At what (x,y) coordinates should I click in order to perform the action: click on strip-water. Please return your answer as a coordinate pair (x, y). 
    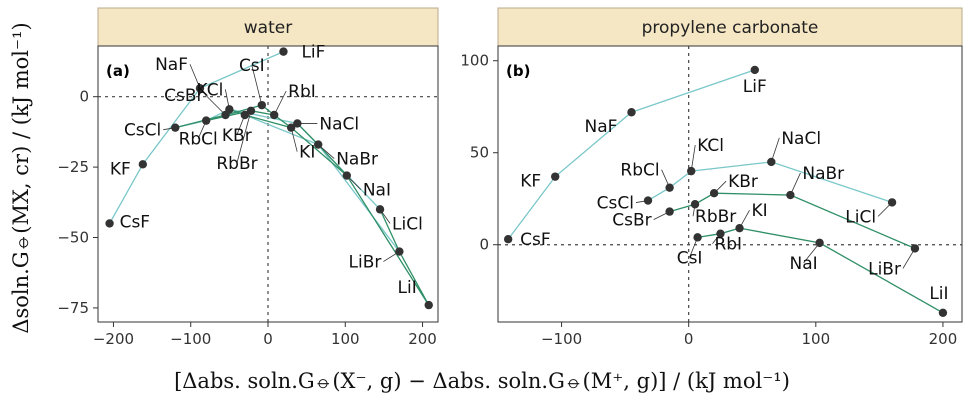
    Looking at the image, I should click on (268, 27).